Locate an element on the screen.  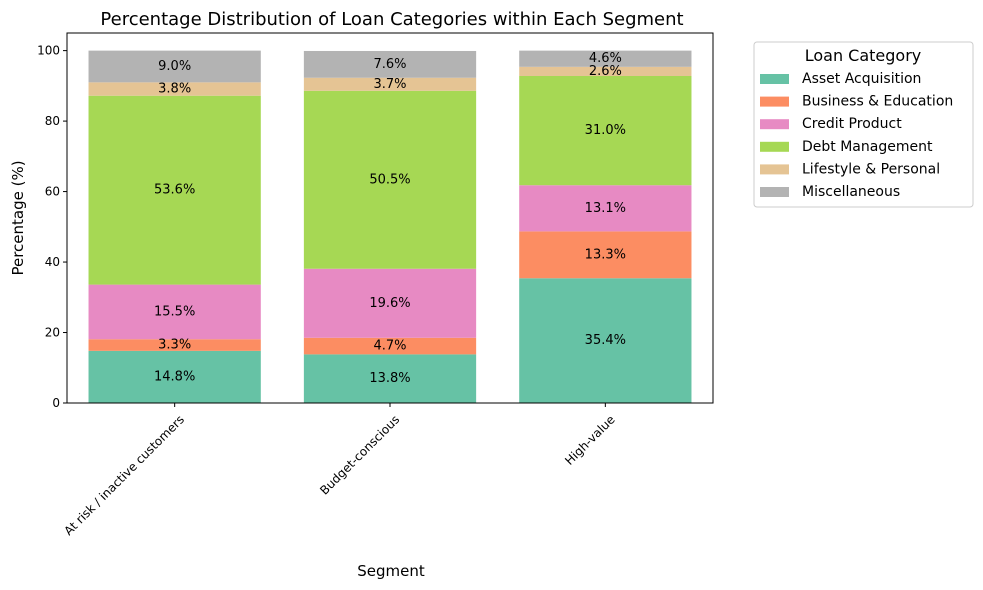
data-label: 2.6% is located at coordinates (605, 71).